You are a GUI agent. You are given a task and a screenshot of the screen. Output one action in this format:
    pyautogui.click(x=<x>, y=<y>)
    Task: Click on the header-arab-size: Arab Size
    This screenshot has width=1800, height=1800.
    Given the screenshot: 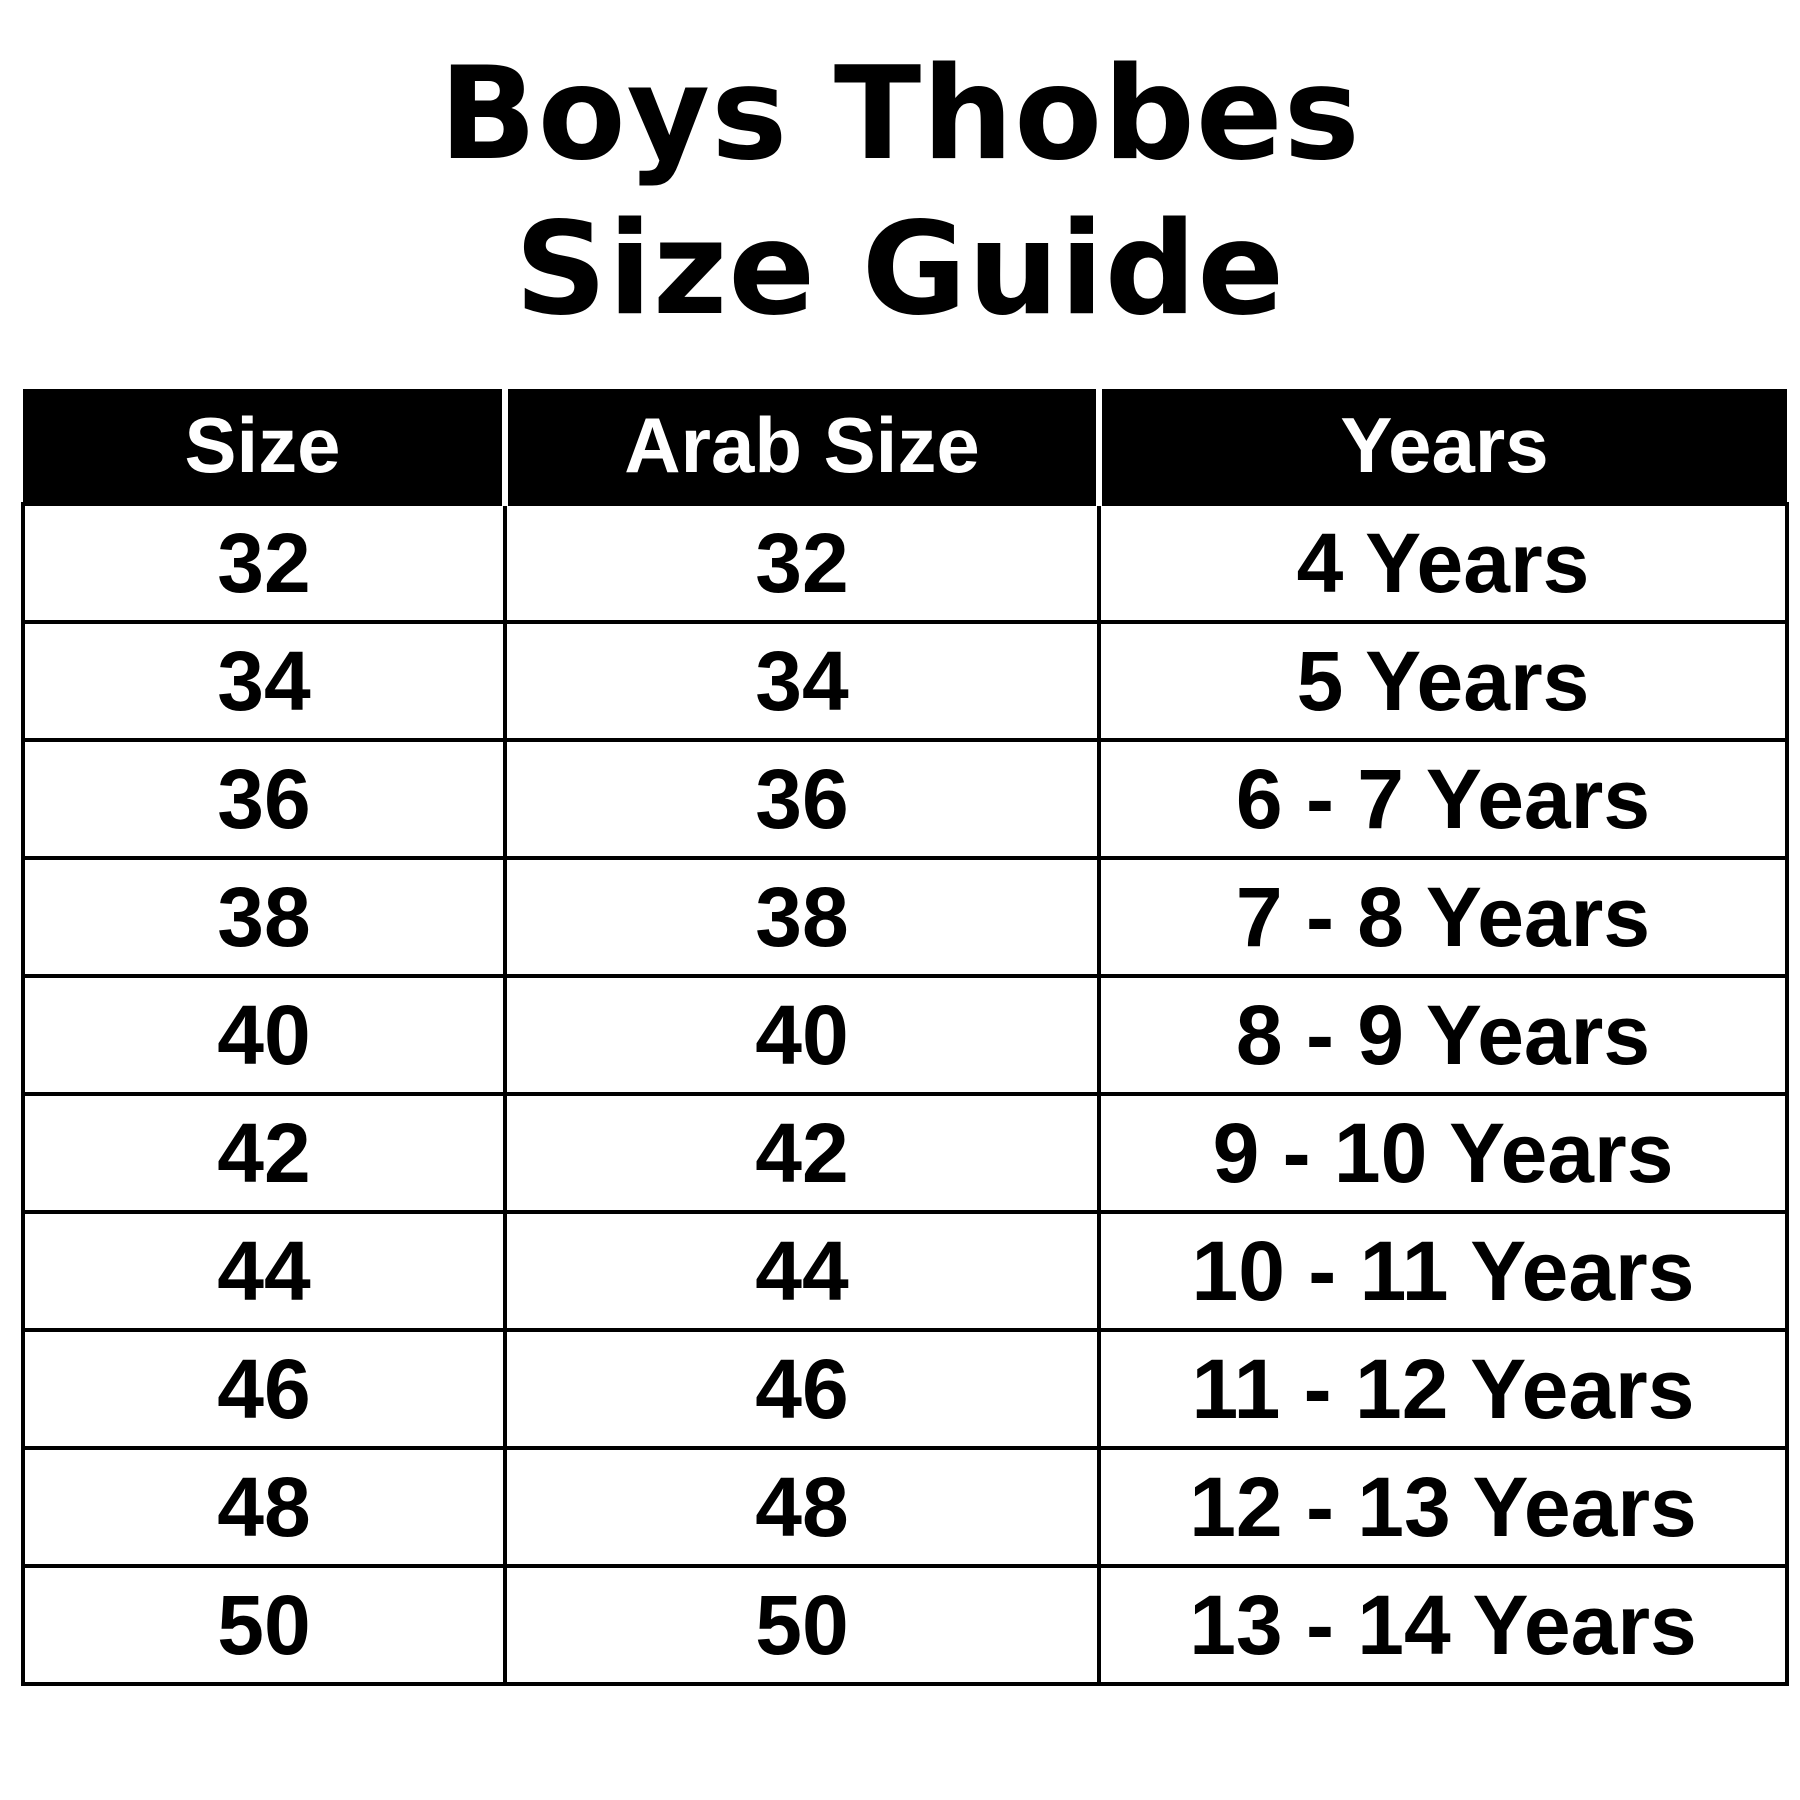 What is the action you would take?
    pyautogui.click(x=800, y=446)
    